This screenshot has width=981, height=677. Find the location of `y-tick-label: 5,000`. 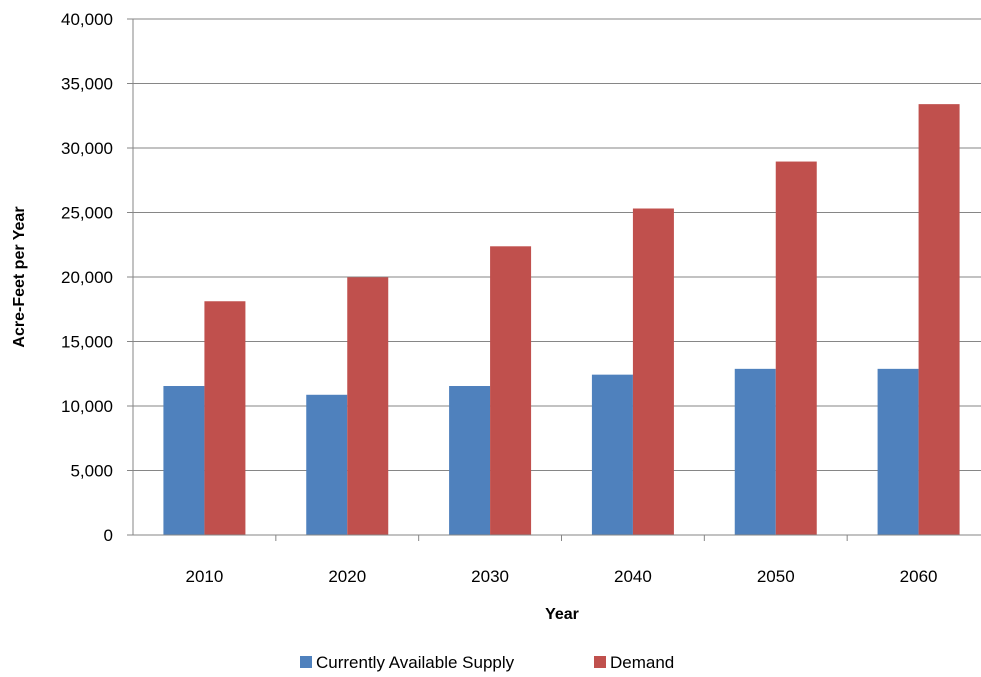

y-tick-label: 5,000 is located at coordinates (91, 471).